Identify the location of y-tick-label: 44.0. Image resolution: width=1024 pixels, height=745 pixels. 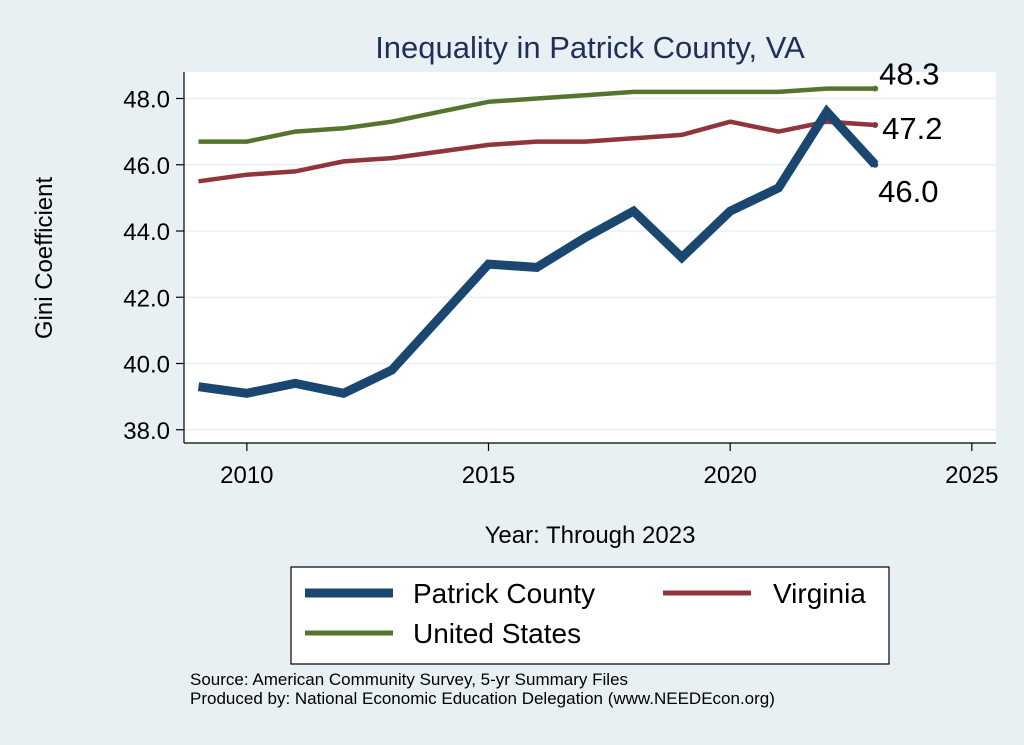
(146, 232).